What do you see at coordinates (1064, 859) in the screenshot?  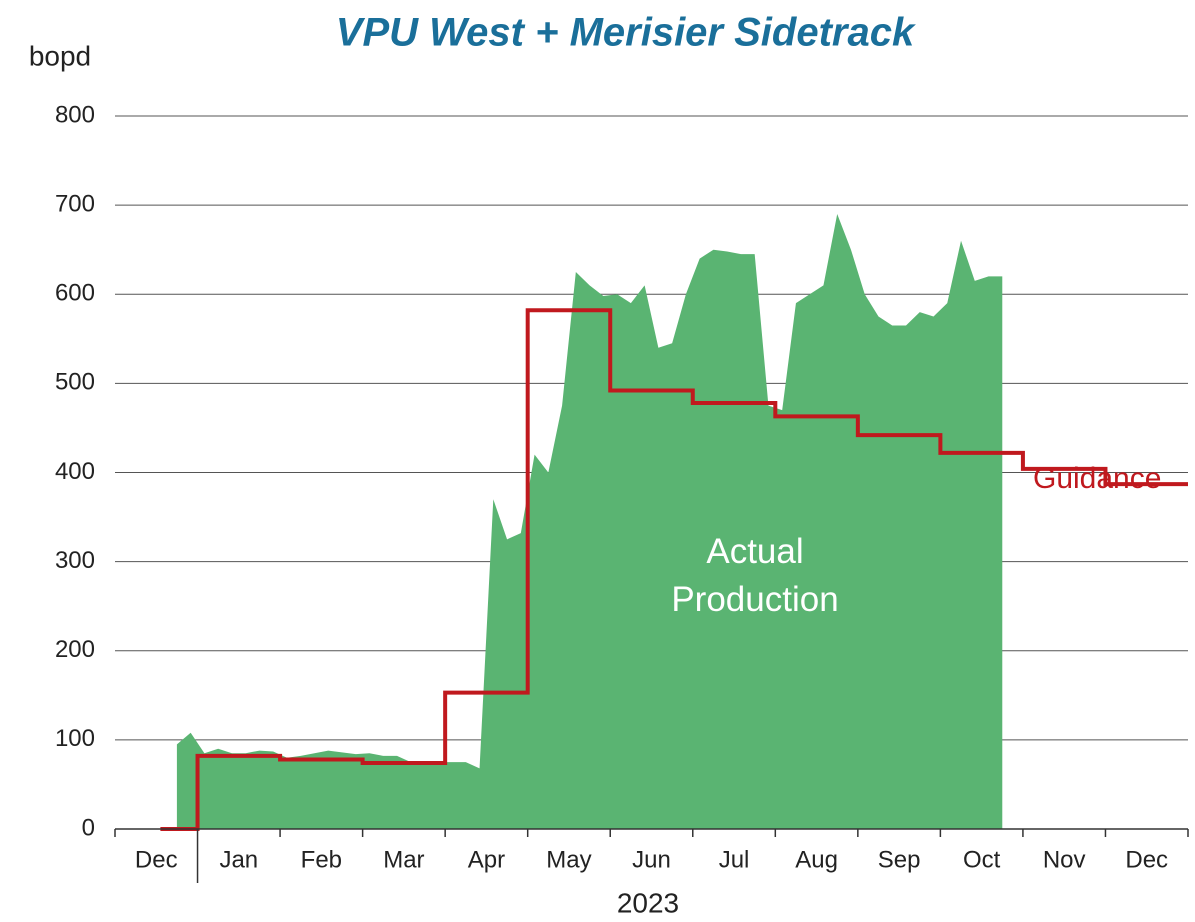 I see `x-tick-label: Nov` at bounding box center [1064, 859].